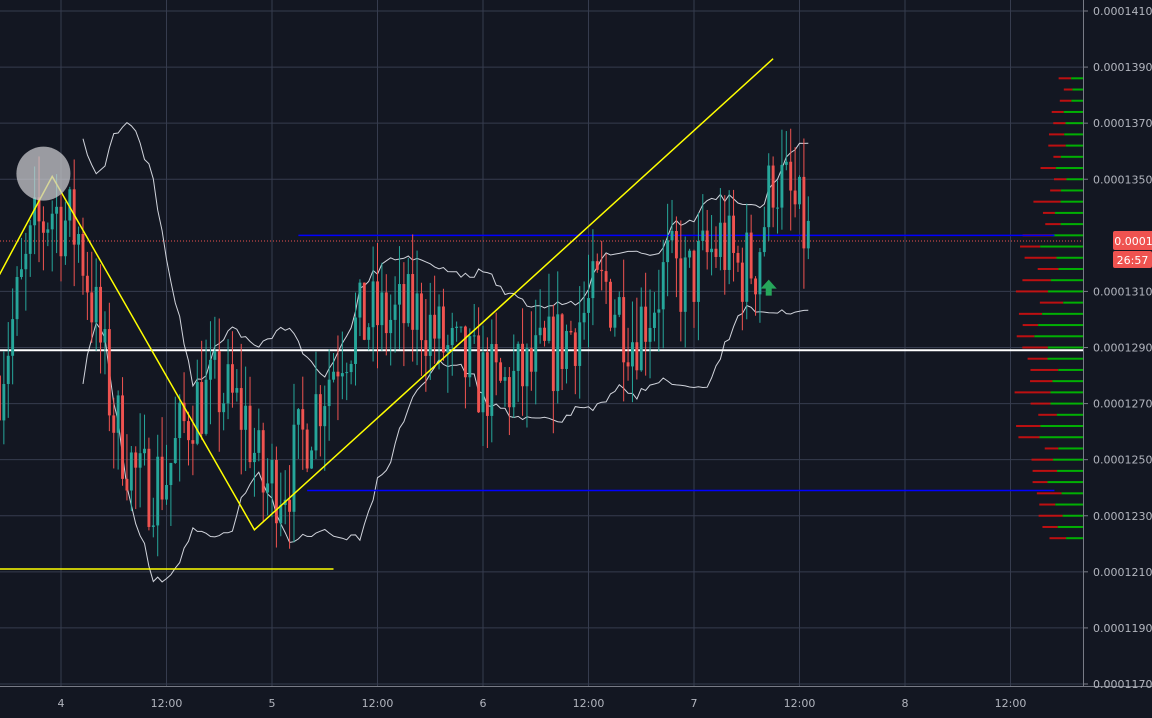  I want to click on price-tick-label: 0.0001310, so click(1122, 291).